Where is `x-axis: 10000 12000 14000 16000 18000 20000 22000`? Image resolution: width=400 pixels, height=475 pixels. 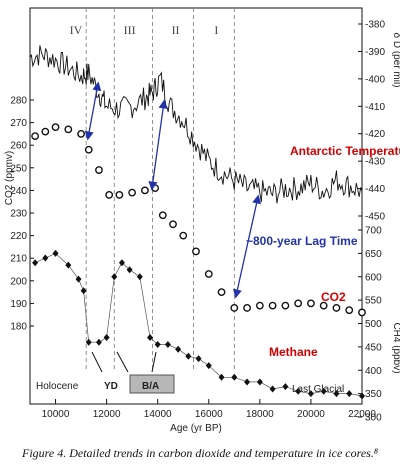
x-axis: 10000 12000 14000 16000 18000 20000 22000 is located at coordinates (209, 409).